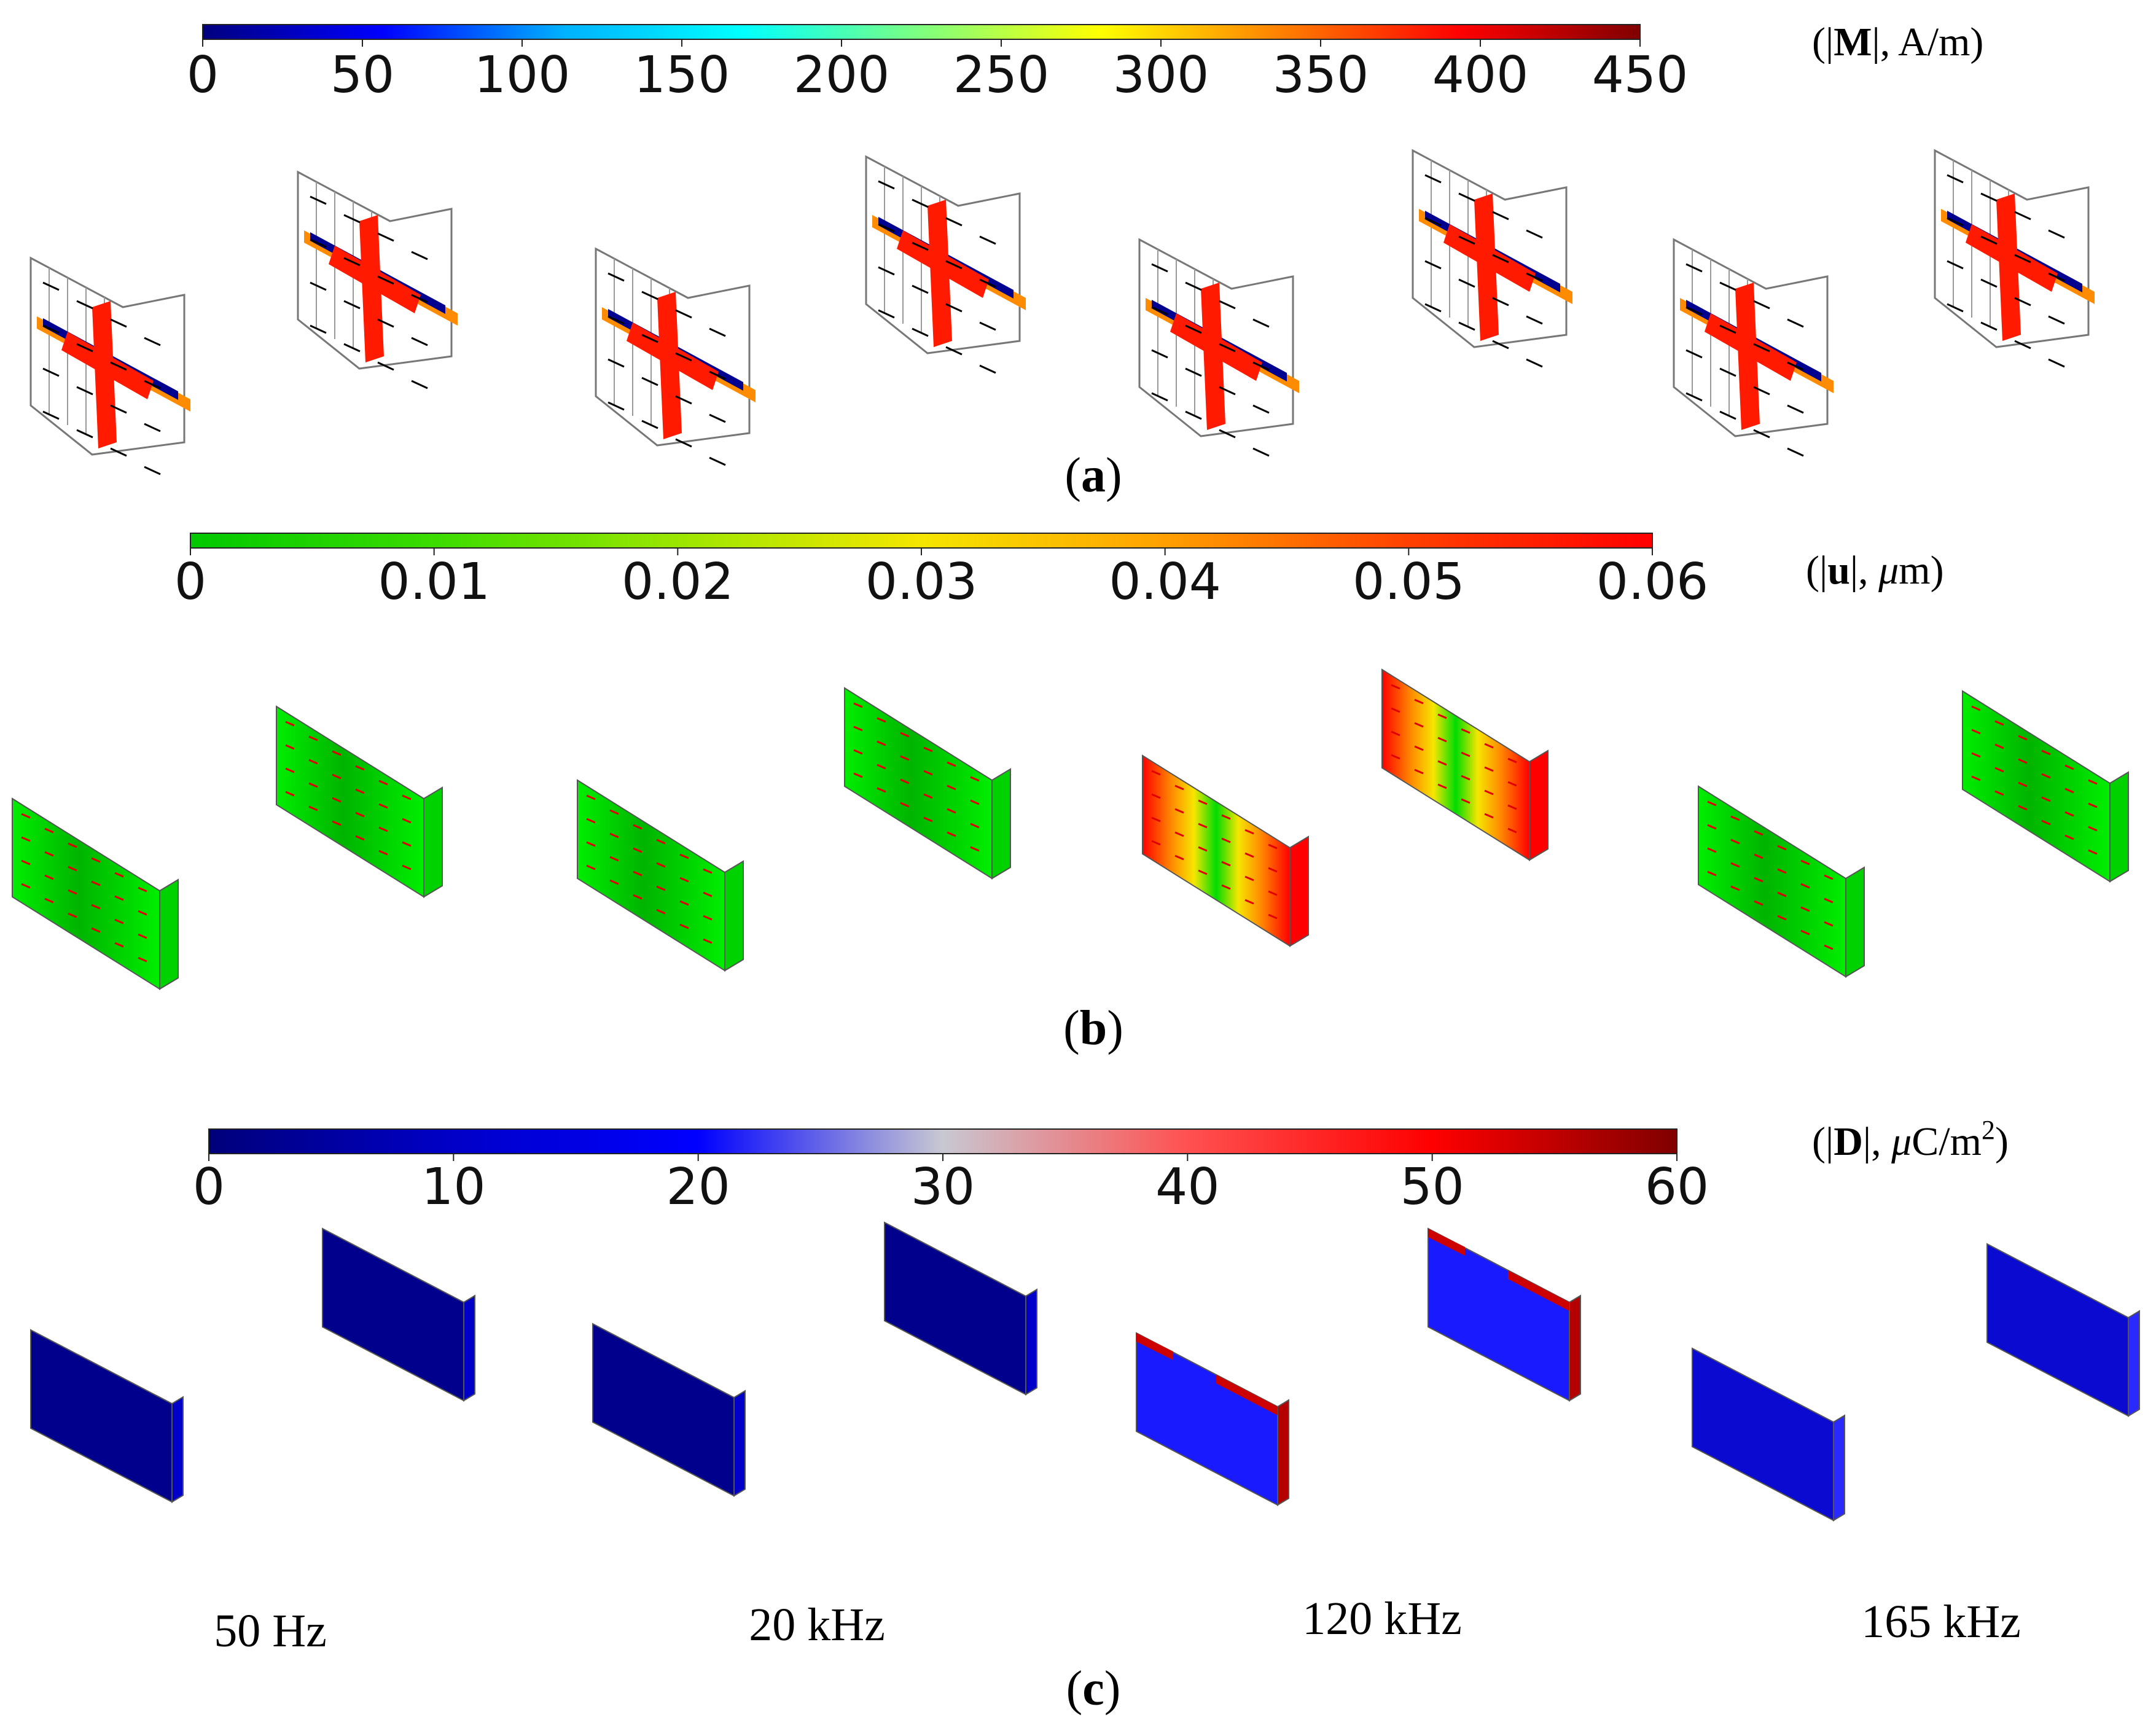 This screenshot has height=1736, width=2156. Describe the element at coordinates (698, 1187) in the screenshot. I see `colorbar-tick-label: 20` at that location.